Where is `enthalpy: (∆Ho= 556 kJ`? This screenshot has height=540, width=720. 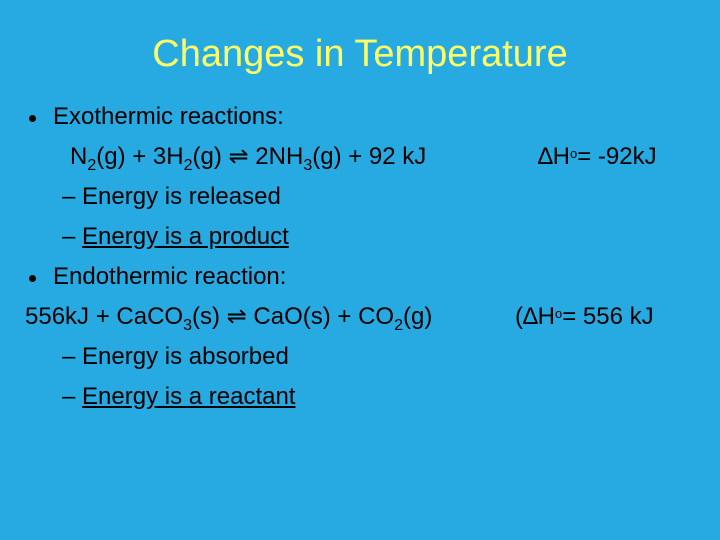
enthalpy: (∆Ho= 556 kJ is located at coordinates (584, 317).